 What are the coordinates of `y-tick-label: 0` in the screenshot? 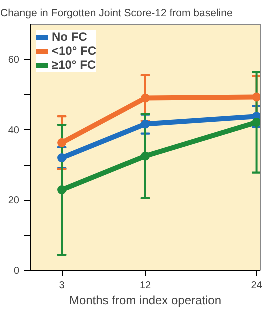 It's located at (17, 271).